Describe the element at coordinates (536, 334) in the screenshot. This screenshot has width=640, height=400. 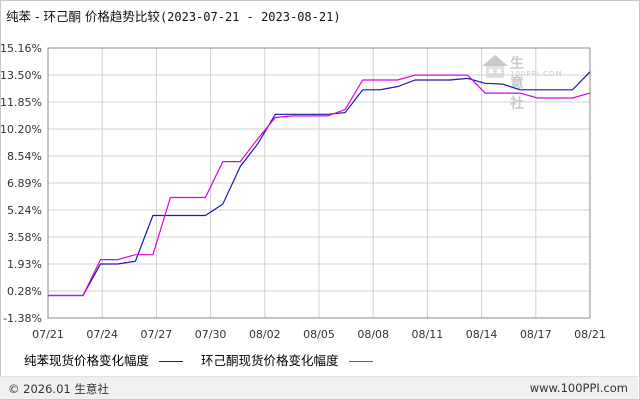
I see `x-tick-label: 08/17` at that location.